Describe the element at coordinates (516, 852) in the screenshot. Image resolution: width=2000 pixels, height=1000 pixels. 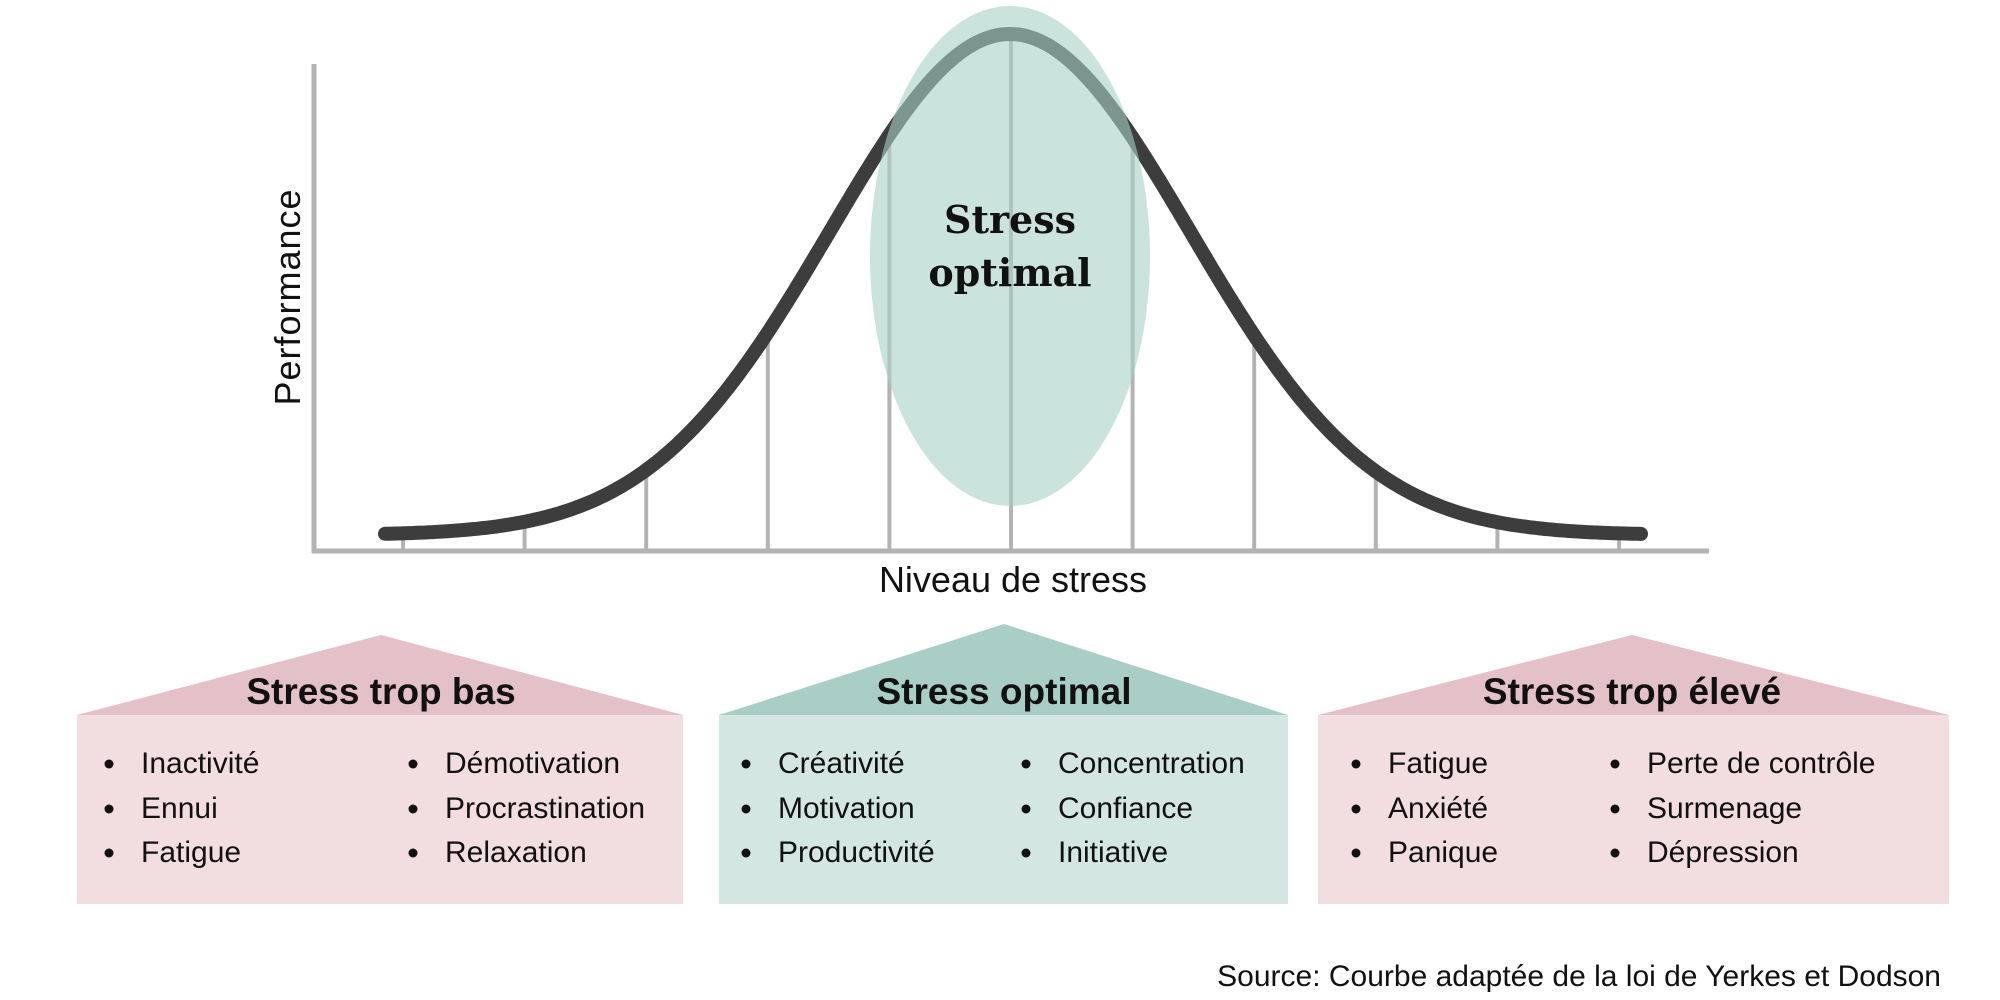
I see `list-item: Relaxation` at that location.